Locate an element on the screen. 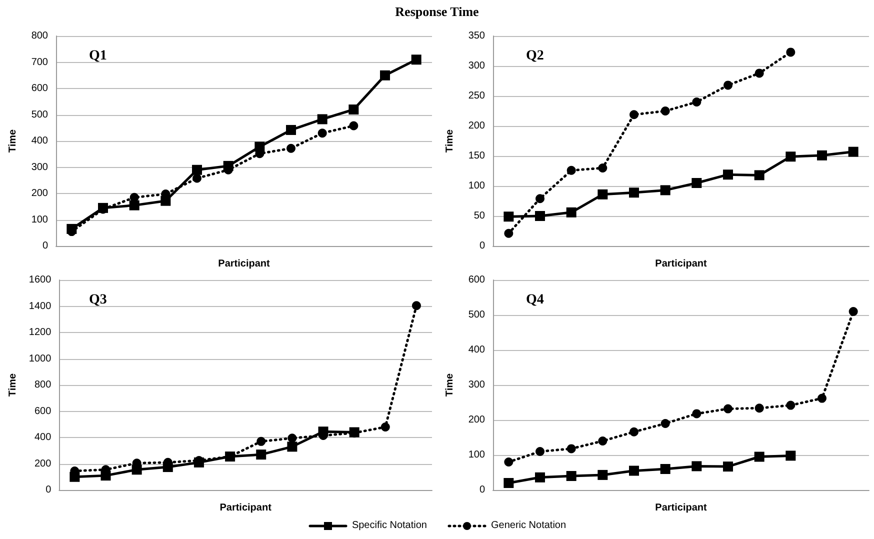  text: Q4 is located at coordinates (535, 300).